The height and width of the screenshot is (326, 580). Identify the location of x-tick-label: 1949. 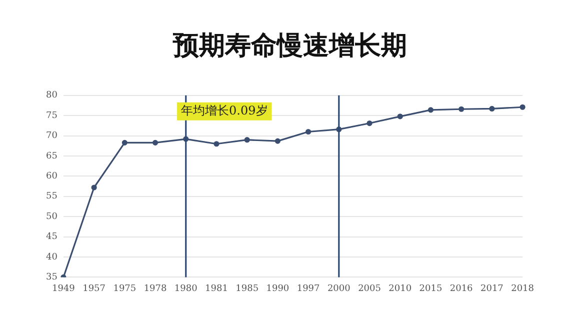
(64, 289).